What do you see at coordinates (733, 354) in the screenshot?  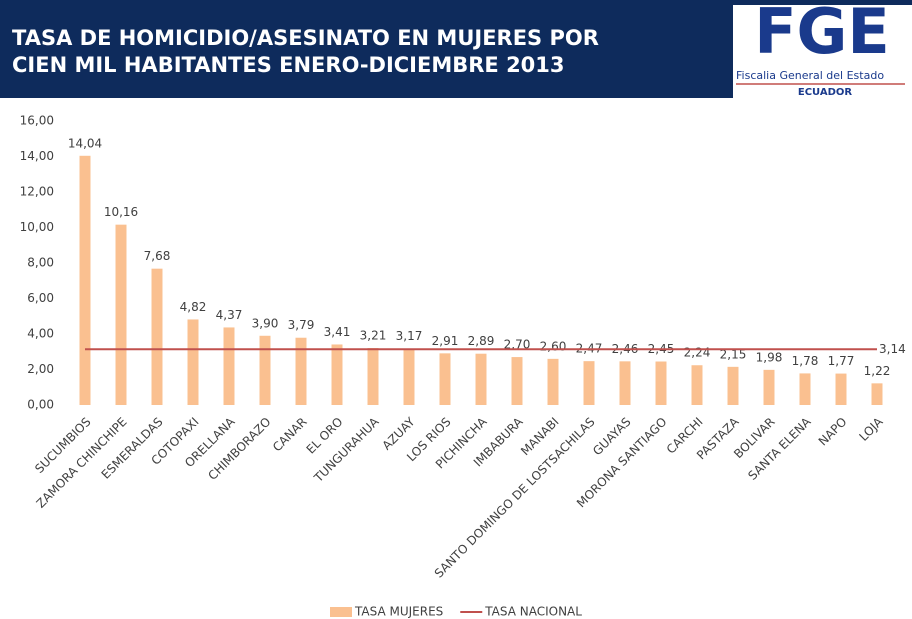 I see `data-label: 2,15` at bounding box center [733, 354].